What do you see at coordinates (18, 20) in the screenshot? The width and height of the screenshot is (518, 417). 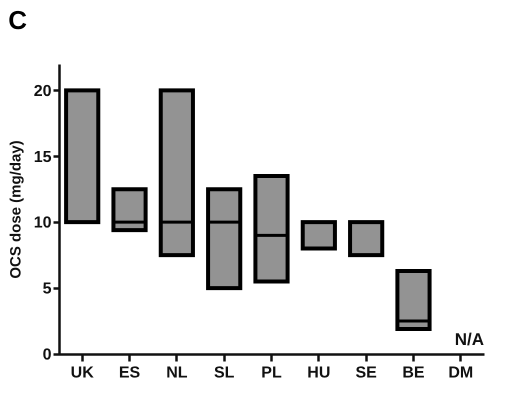 I see `chart-title: C` at bounding box center [18, 20].